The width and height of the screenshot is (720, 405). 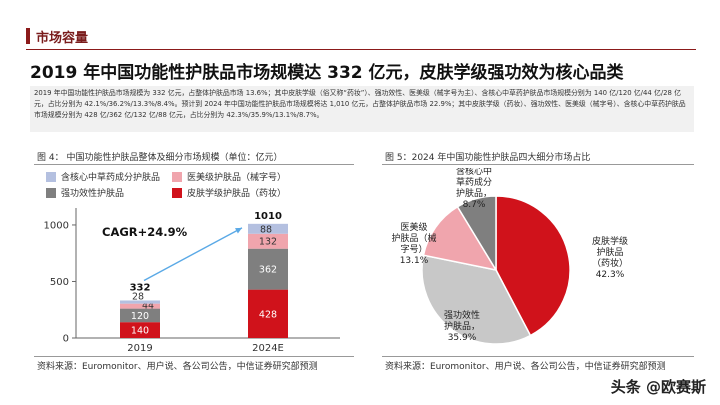 What do you see at coordinates (160, 158) in the screenshot?
I see `left-chart-title: 图 4： 中国功能性护肤品整体及细分市场规模（单位：亿元）` at bounding box center [160, 158].